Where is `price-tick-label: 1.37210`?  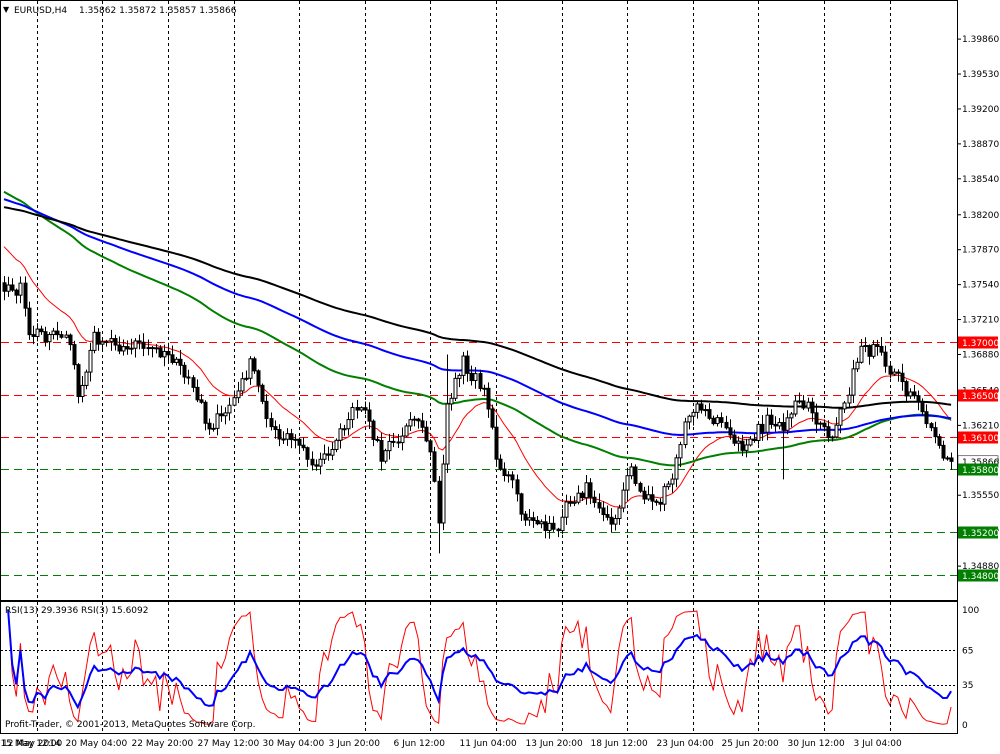
price-tick-label: 1.37210 is located at coordinates (980, 321).